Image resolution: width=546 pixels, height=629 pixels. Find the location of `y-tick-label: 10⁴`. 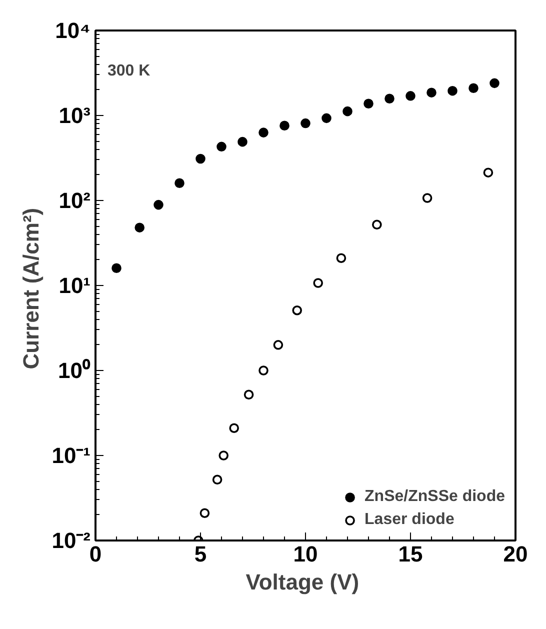

y-tick-label: 10⁴ is located at coordinates (73, 30).